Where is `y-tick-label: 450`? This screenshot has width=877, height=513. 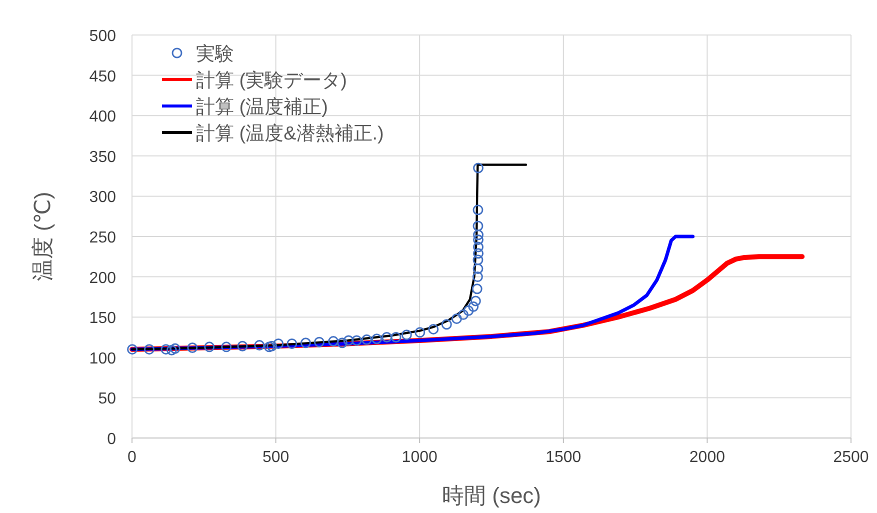 y-tick-label: 450 is located at coordinates (102, 77).